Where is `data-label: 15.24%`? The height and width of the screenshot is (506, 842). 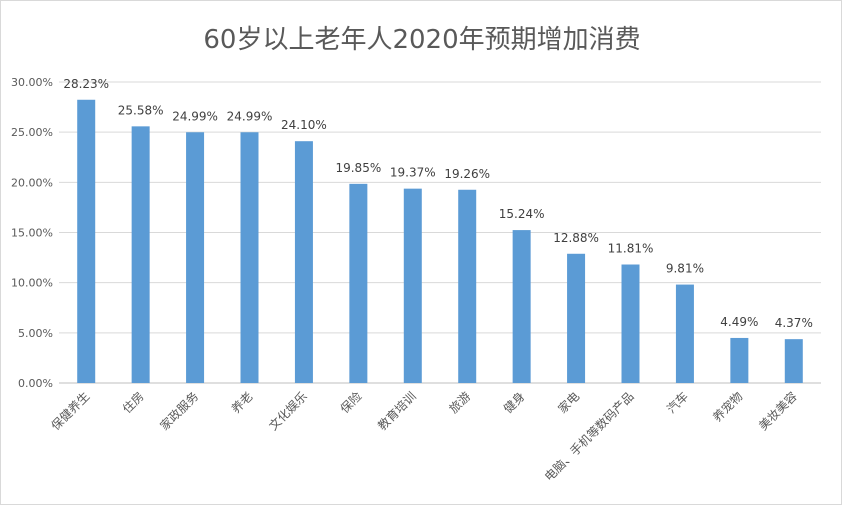
data-label: 15.24% is located at coordinates (522, 214).